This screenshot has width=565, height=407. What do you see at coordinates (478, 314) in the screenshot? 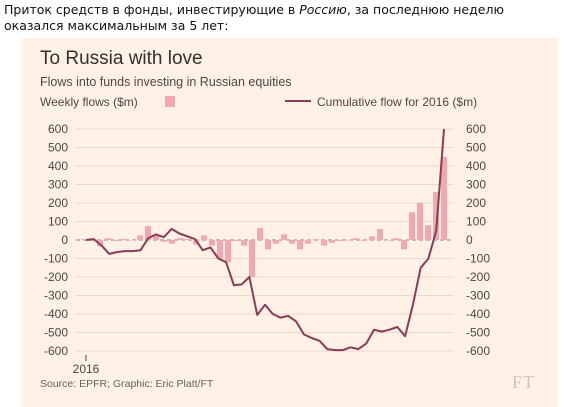
I see `y-tick-label-right: -400` at bounding box center [478, 314].